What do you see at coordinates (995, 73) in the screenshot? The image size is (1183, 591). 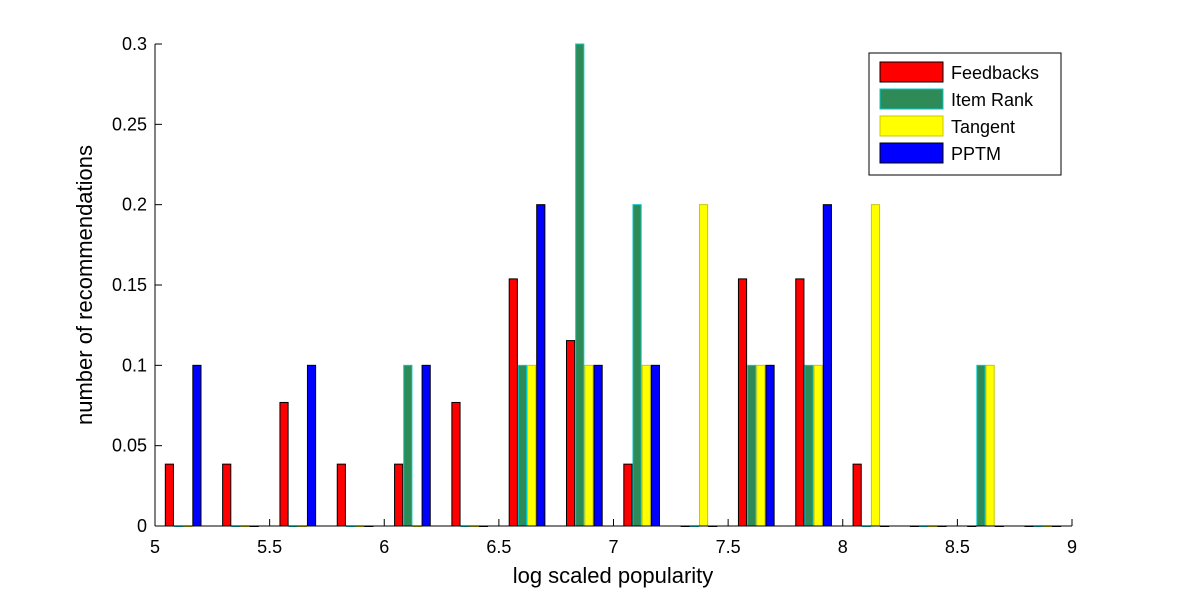 I see `legend-label-feedbacks: Feedbacks` at bounding box center [995, 73].